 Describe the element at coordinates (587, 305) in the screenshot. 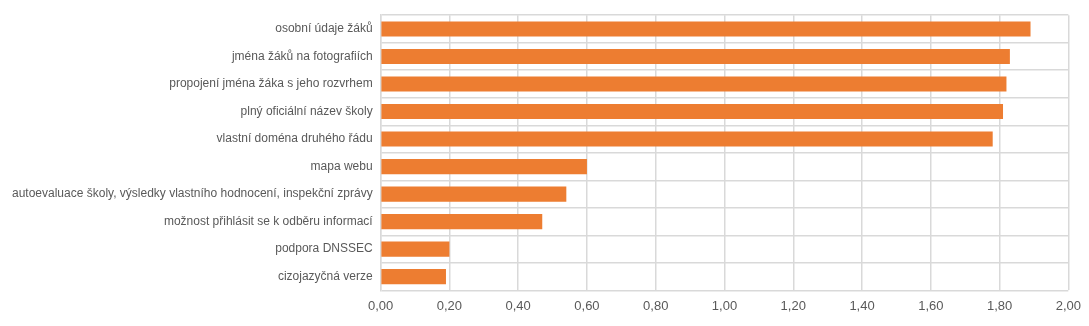

I see `x-tick-label: 0,60` at that location.